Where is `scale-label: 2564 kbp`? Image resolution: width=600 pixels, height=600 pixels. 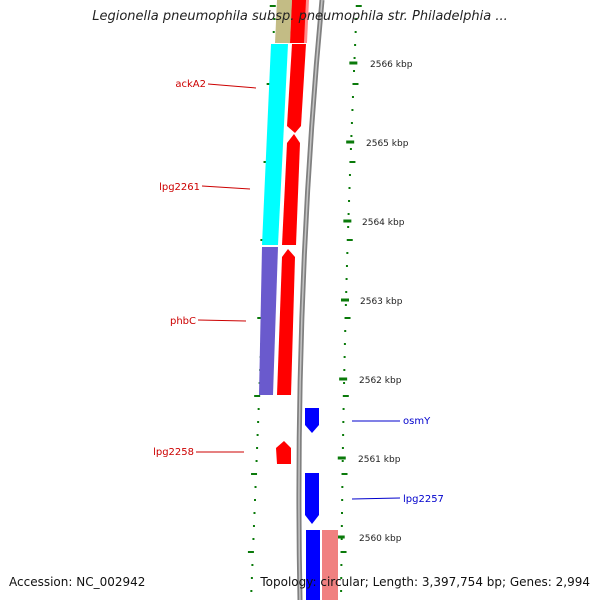 scale-label: 2564 kbp is located at coordinates (383, 223).